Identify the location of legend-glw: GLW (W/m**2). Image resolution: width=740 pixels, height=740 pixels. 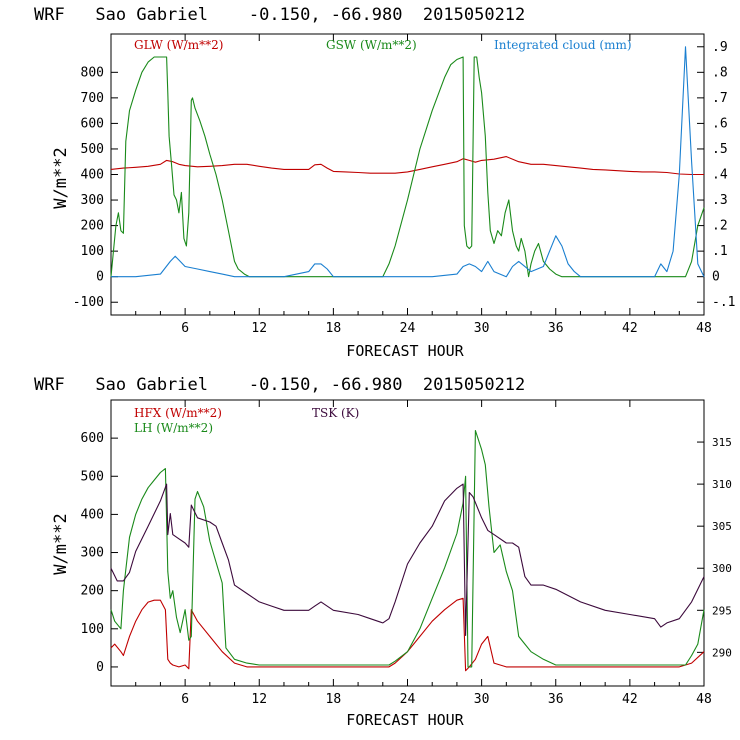
(178, 45).